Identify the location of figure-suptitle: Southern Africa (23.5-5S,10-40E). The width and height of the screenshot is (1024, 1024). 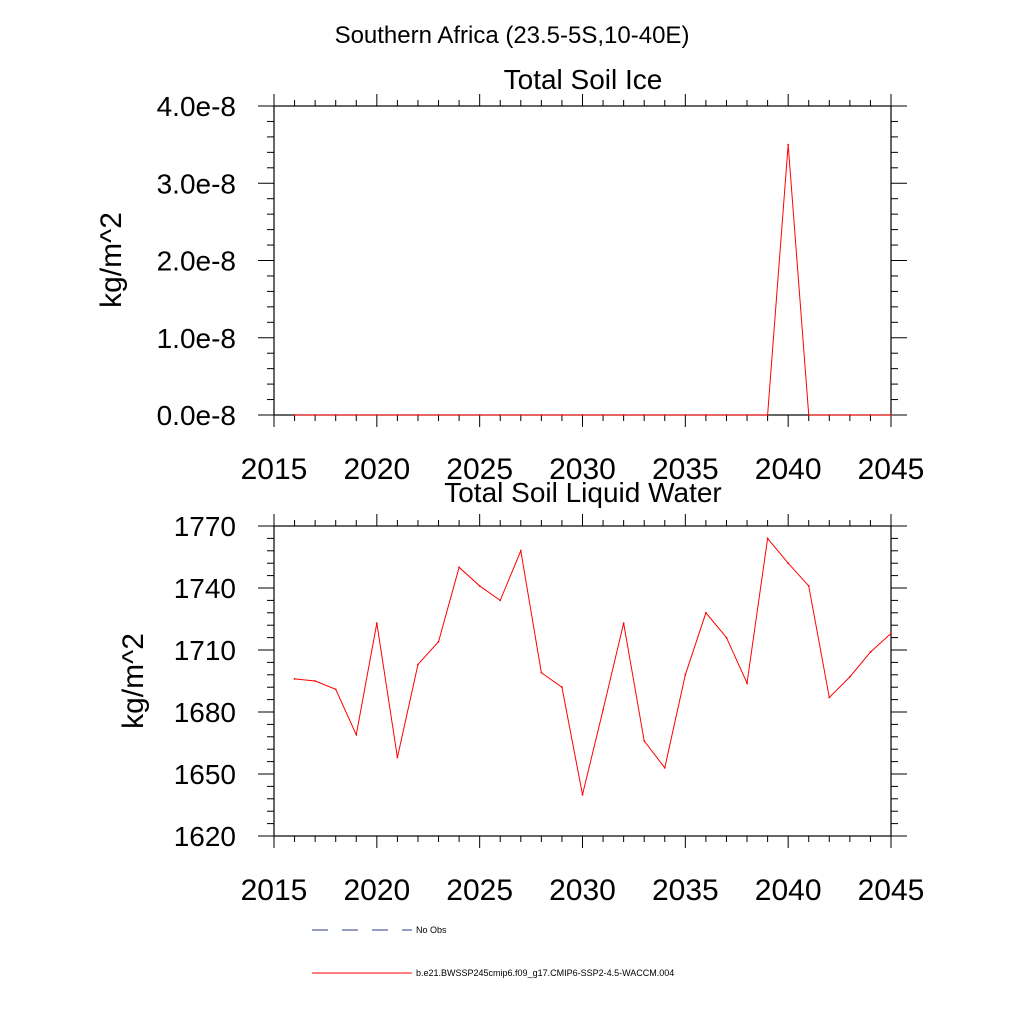
(512, 35).